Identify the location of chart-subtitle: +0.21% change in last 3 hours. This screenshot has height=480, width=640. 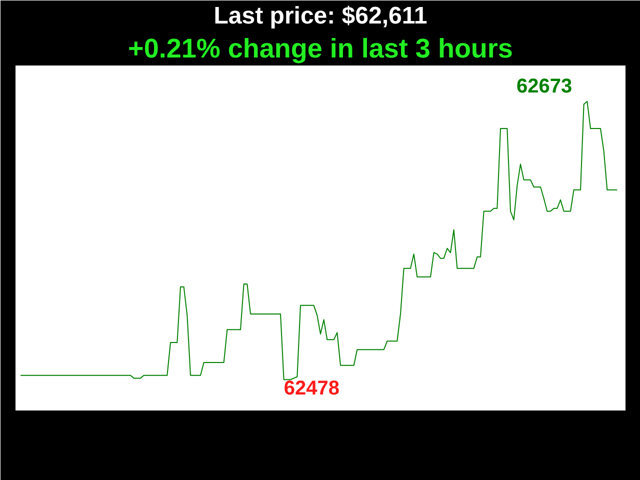
(320, 49).